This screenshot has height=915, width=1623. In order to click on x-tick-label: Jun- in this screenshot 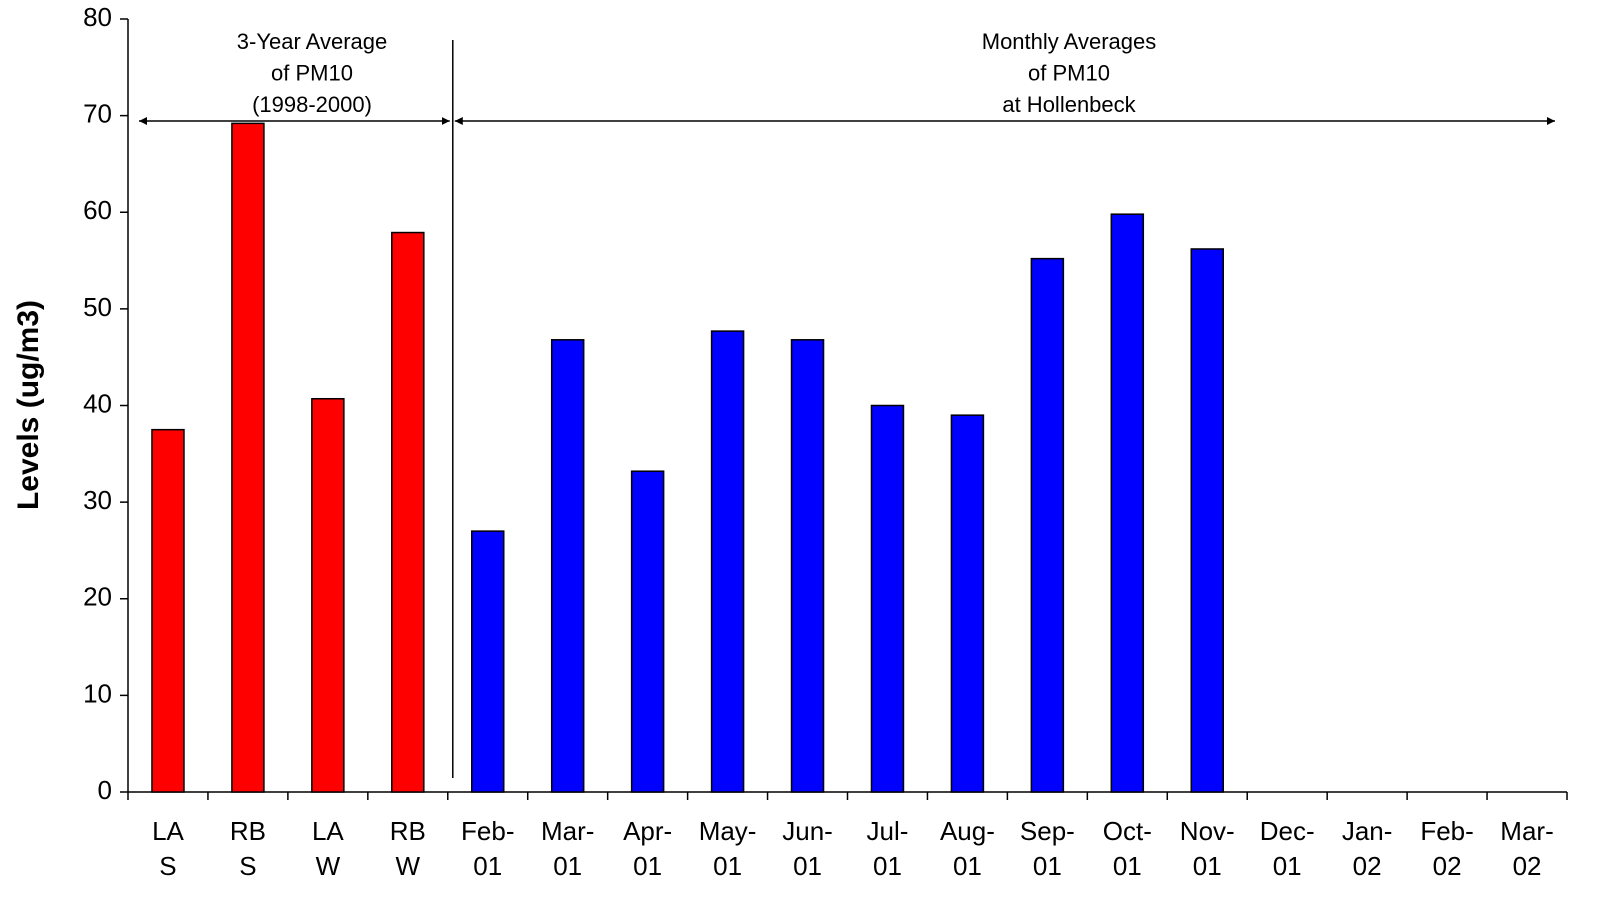, I will do `click(807, 831)`.